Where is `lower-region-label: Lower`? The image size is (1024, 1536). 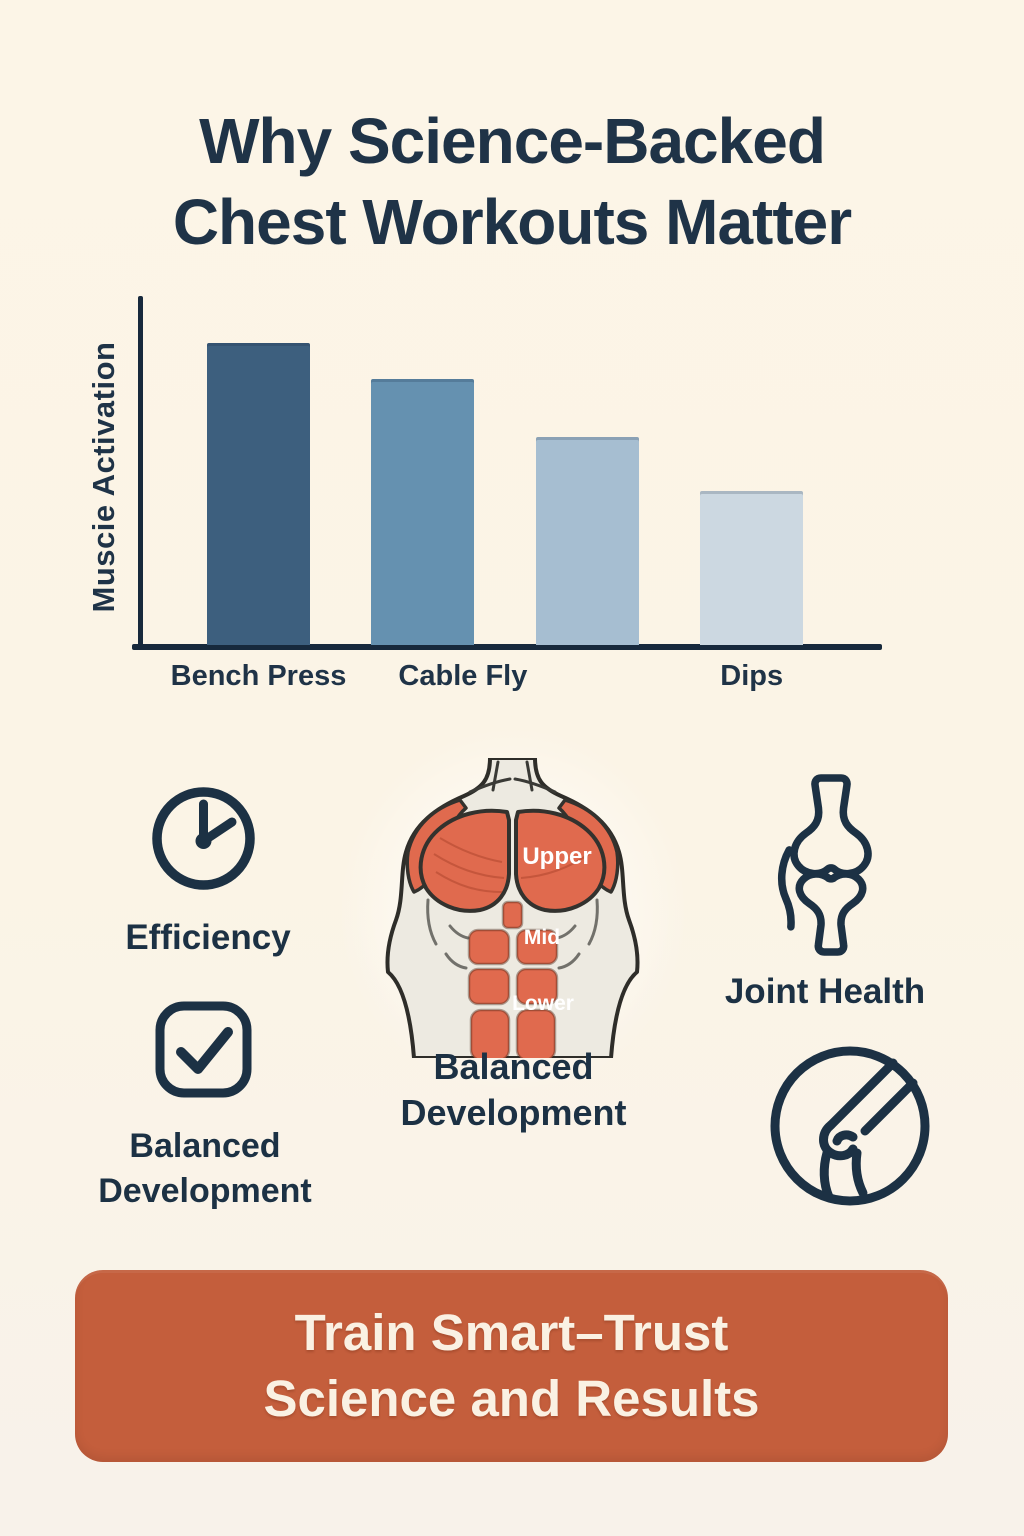
lower-region-label: Lower is located at coordinates (543, 1003).